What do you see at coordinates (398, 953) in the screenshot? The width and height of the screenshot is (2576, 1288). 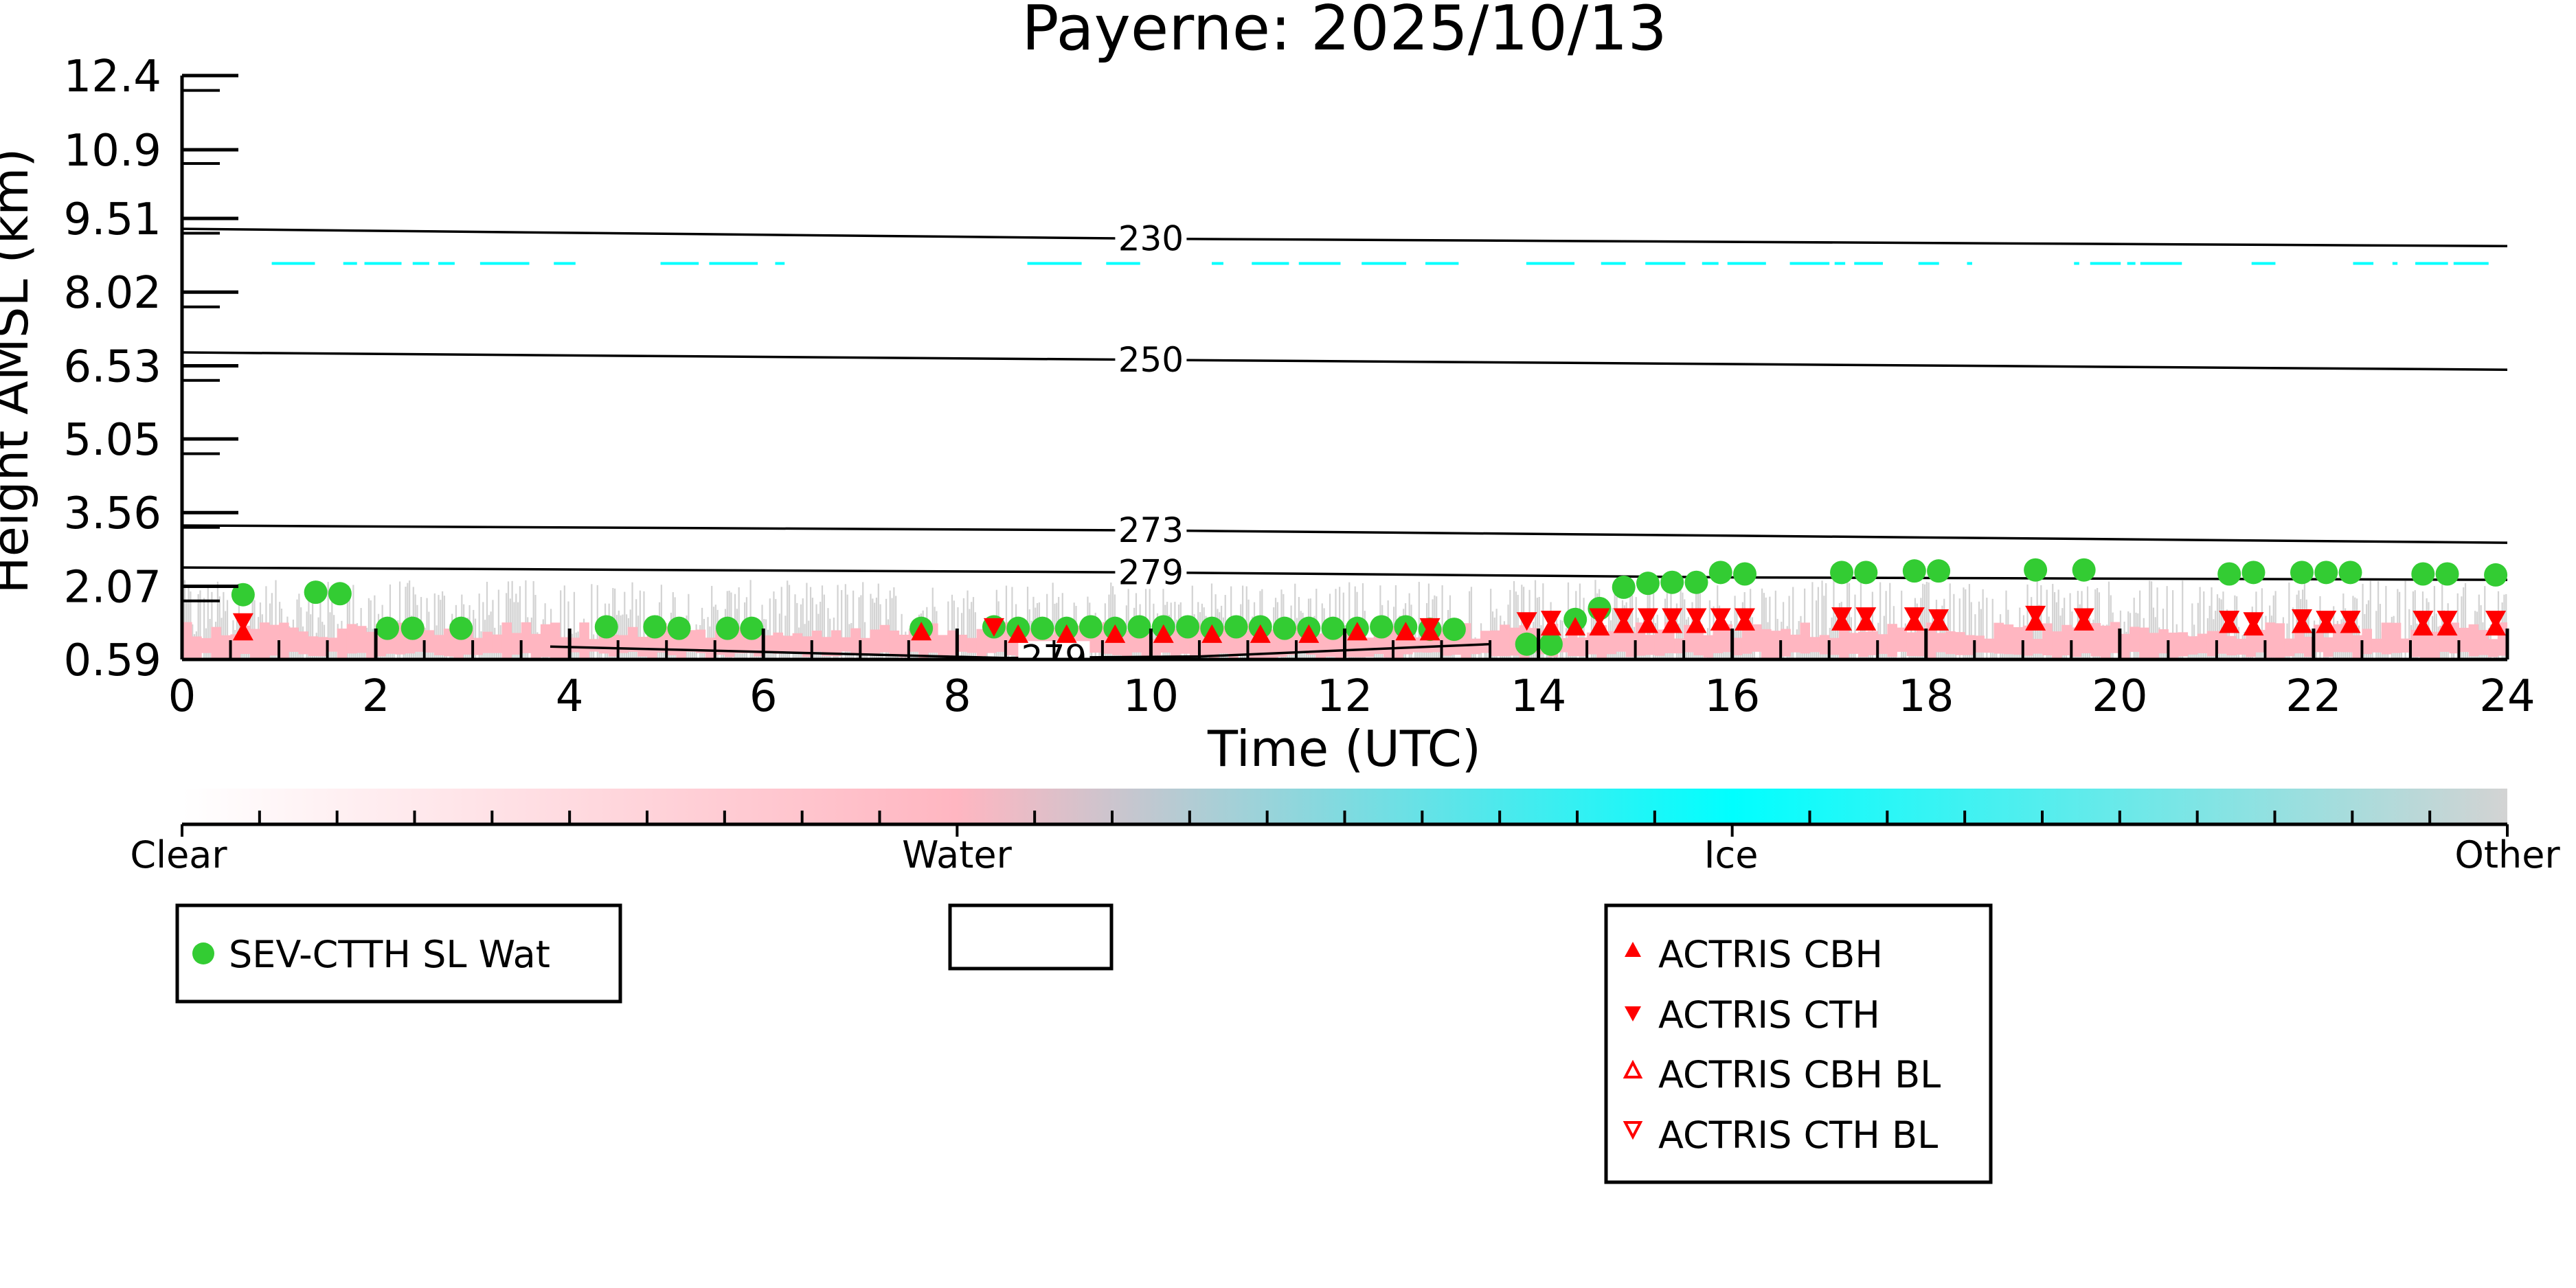 I see `legend-satellite-frame` at bounding box center [398, 953].